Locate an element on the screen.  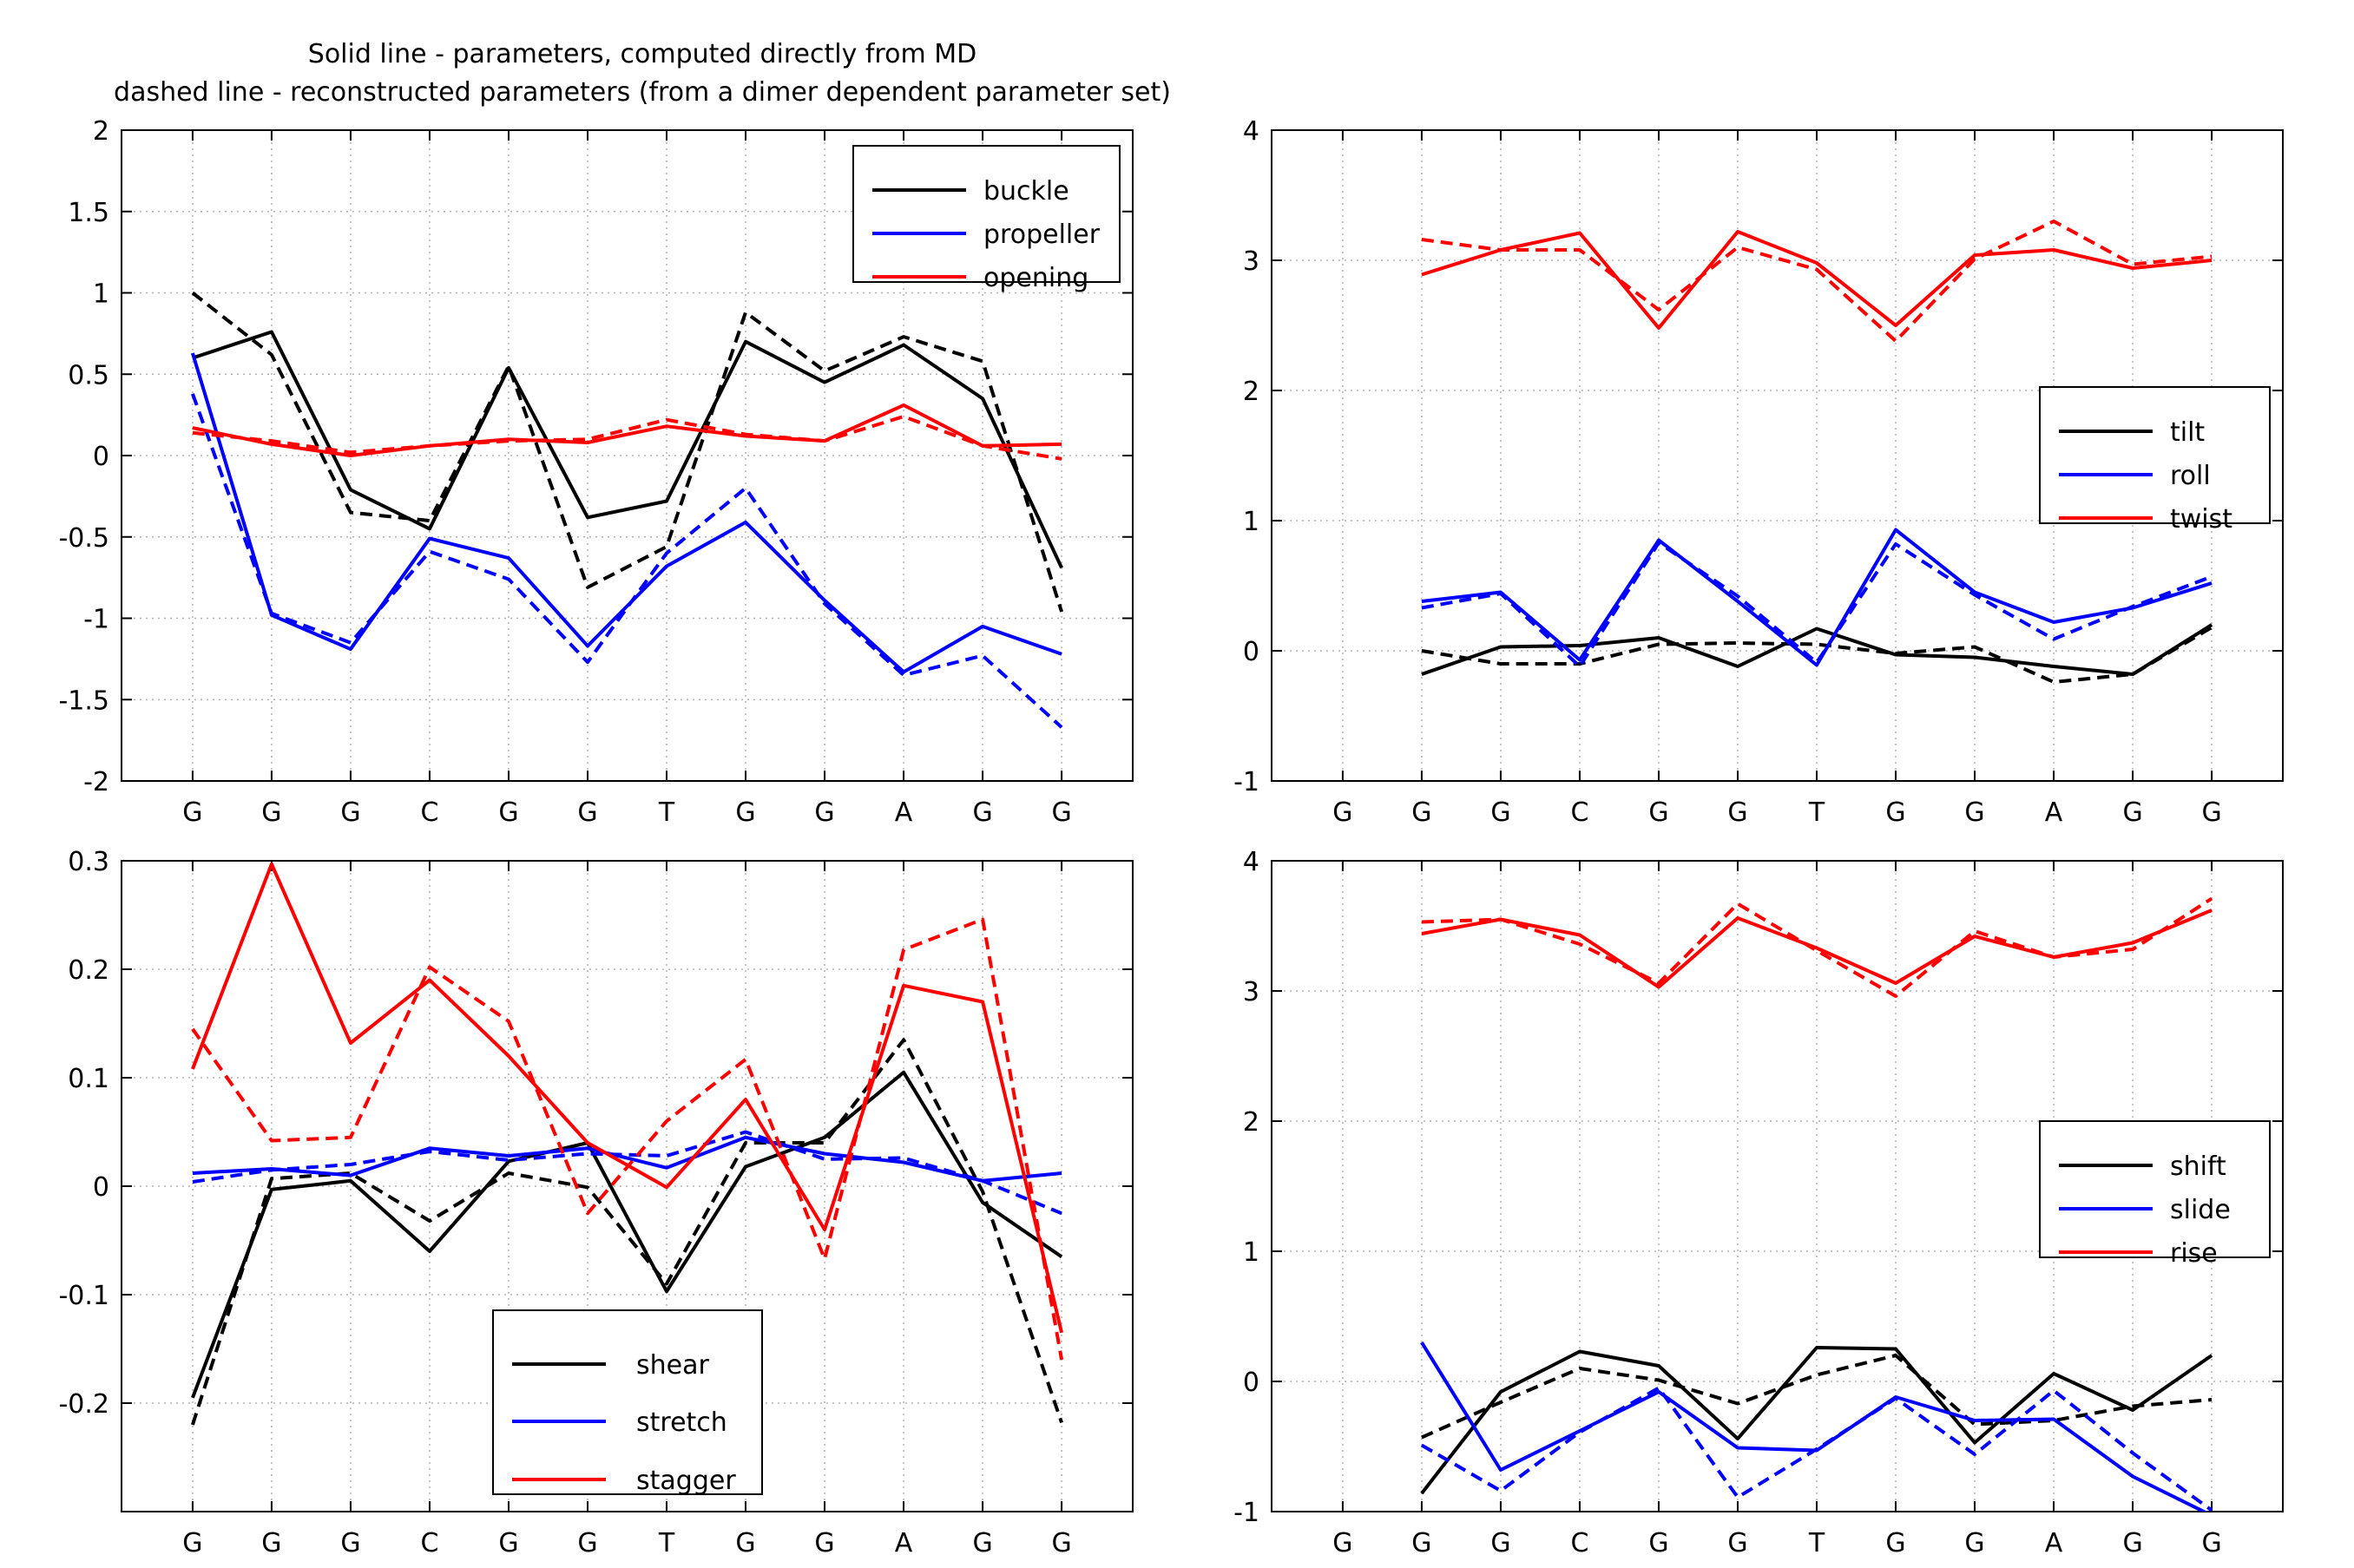
legend-label-roll: roll is located at coordinates (2190, 476).